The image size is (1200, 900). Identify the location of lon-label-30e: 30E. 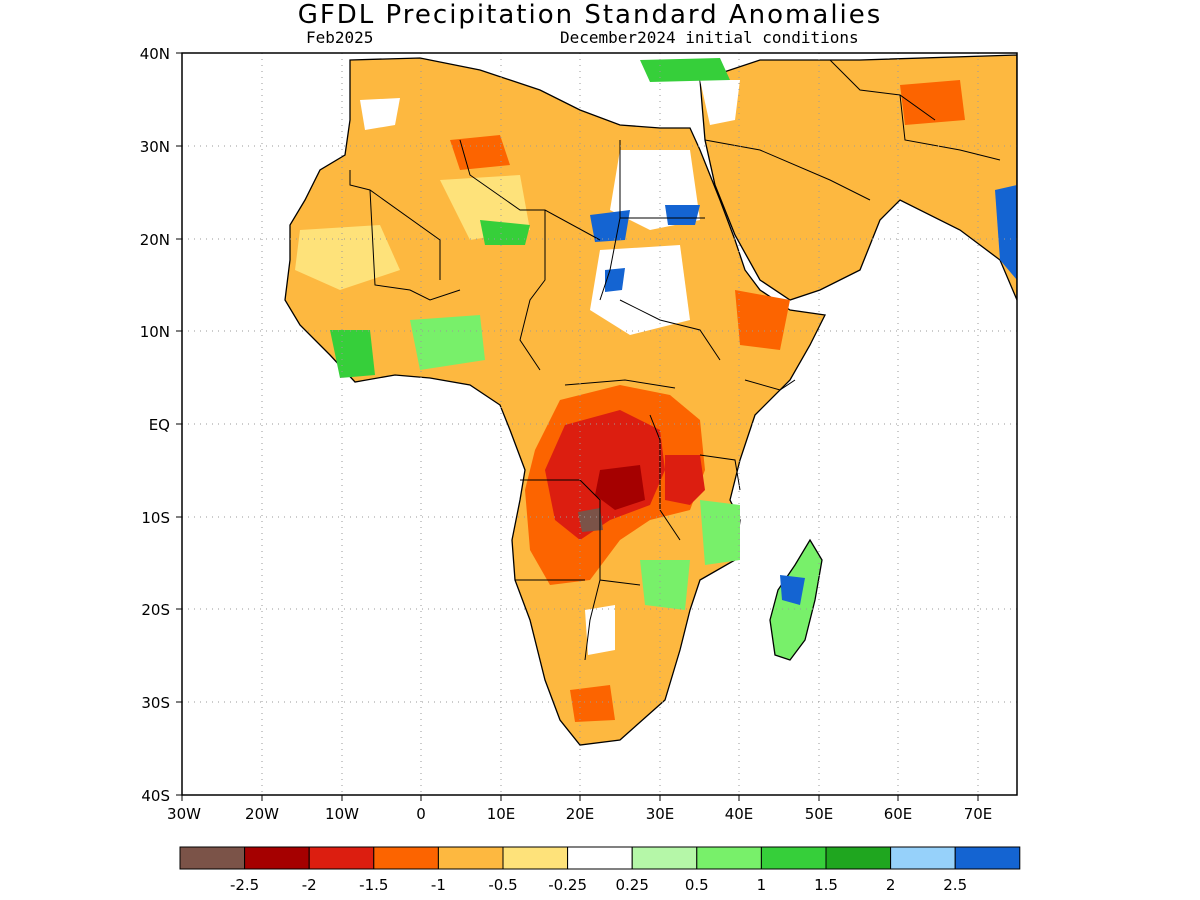
(660, 814).